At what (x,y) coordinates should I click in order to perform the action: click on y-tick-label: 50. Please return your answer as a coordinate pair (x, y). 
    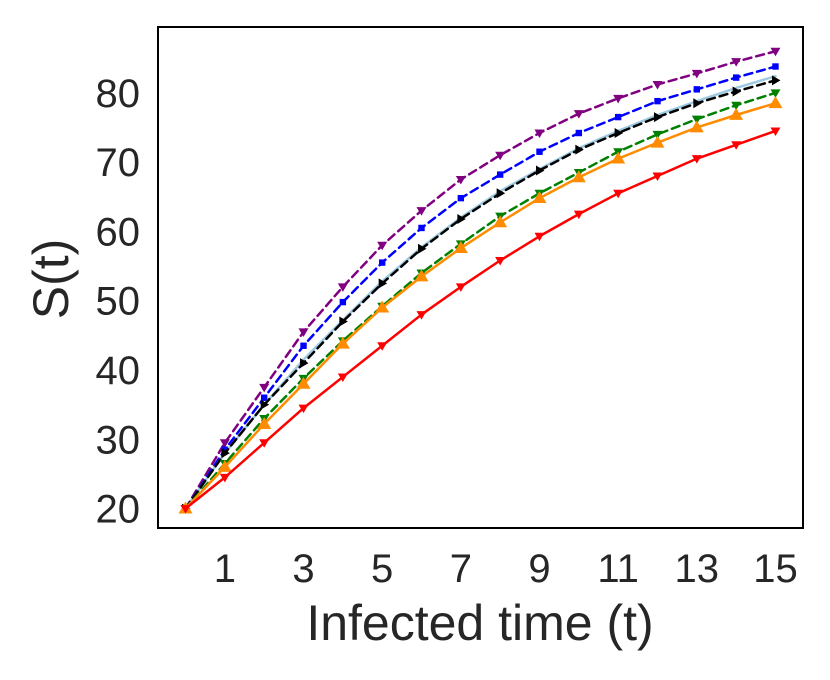
    Looking at the image, I should click on (118, 302).